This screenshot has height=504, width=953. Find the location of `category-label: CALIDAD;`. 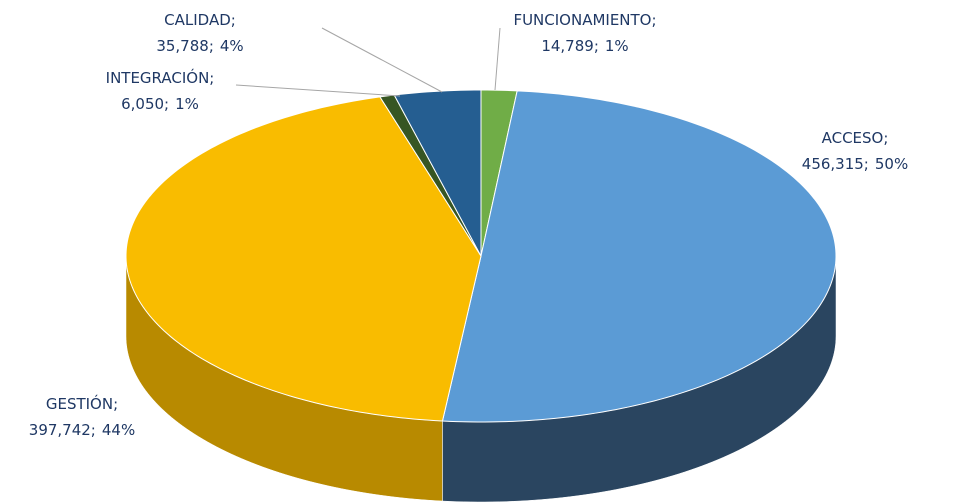

category-label: CALIDAD; is located at coordinates (200, 20).